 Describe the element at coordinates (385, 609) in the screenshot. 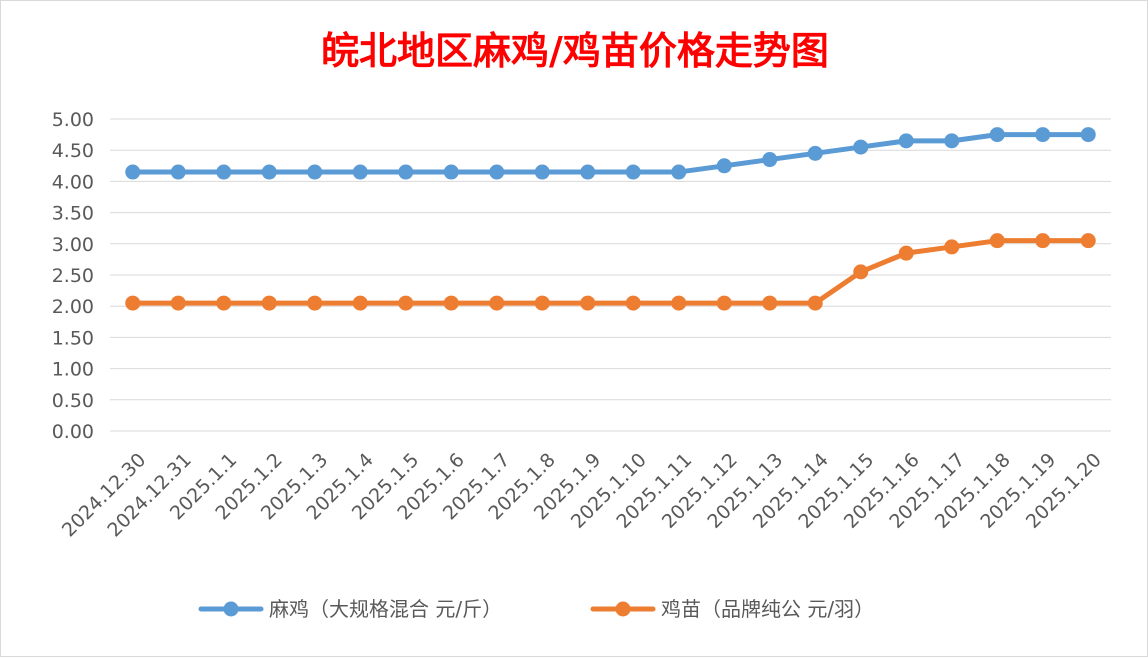

I see `legend-label: 麻鸡（大规格混合 元/斤）` at that location.